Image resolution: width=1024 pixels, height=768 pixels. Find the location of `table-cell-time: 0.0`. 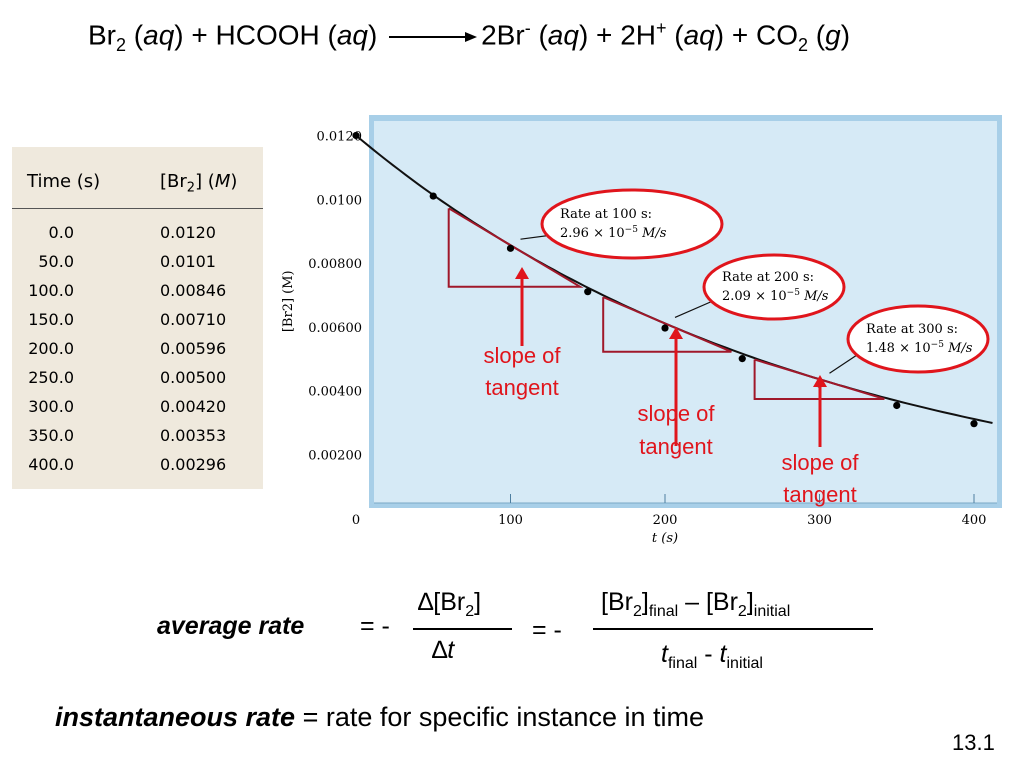

table-cell-time: 0.0 is located at coordinates (61, 232).